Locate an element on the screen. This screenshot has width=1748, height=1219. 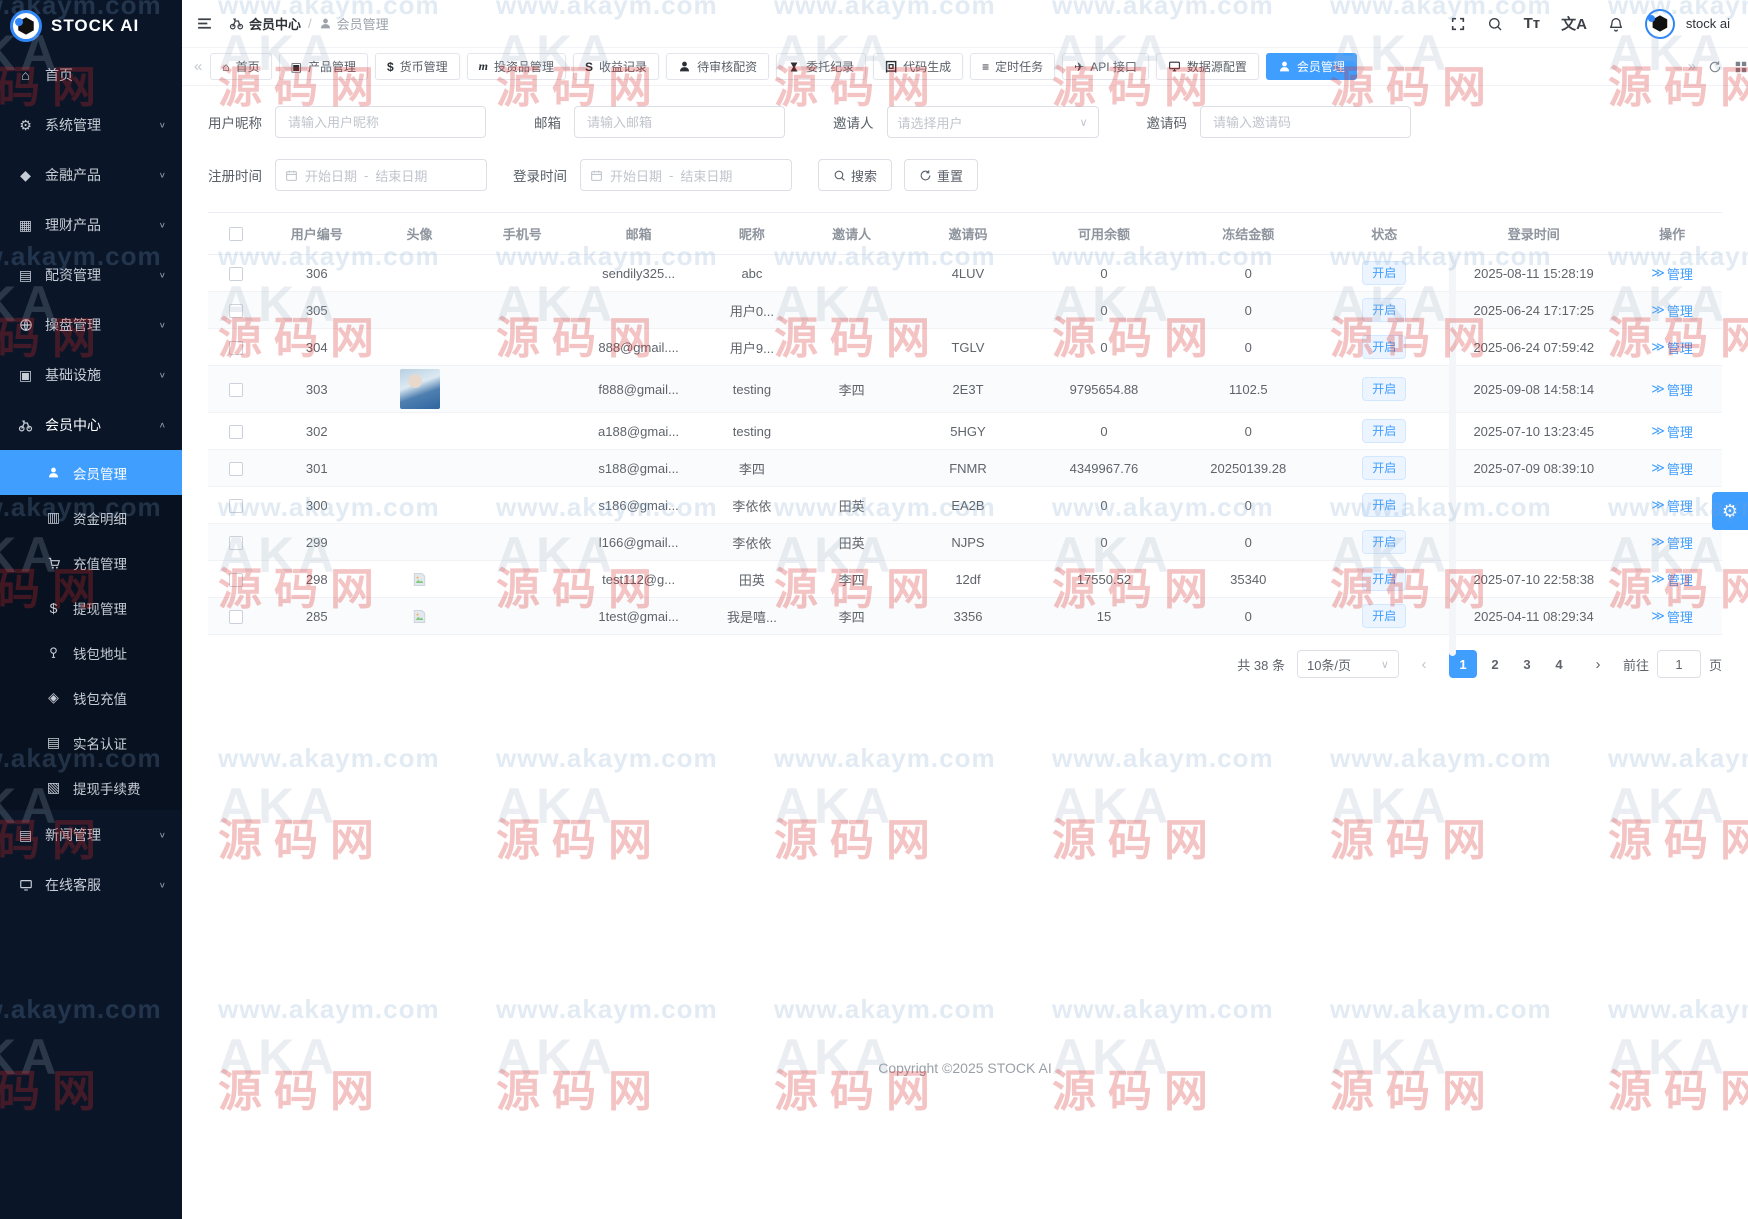
tab-code-gen: 回代码生成 is located at coordinates (918, 66).